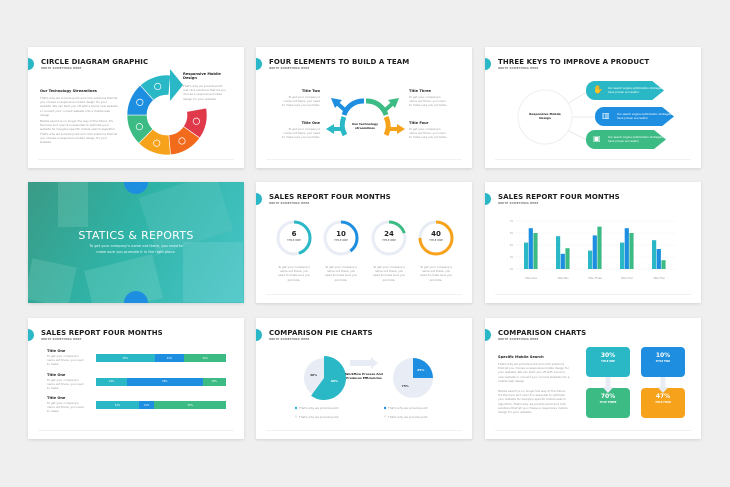 Image resolution: width=730 pixels, height=487 pixels. Describe the element at coordinates (595, 278) in the screenshot. I see `x-tick-label: Title Three` at that location.